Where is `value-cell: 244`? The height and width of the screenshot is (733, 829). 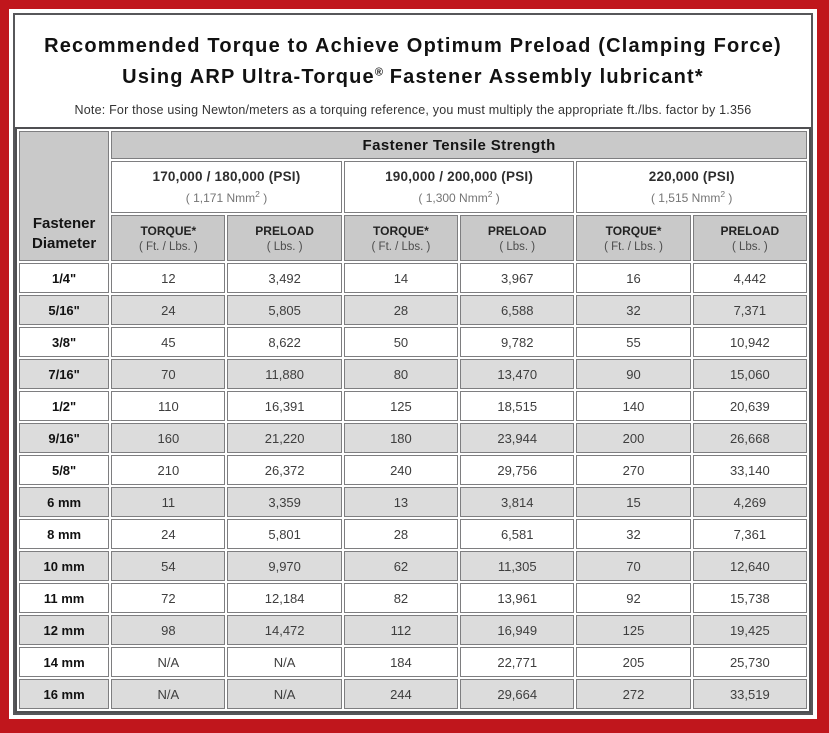 value-cell: 244 is located at coordinates (401, 694).